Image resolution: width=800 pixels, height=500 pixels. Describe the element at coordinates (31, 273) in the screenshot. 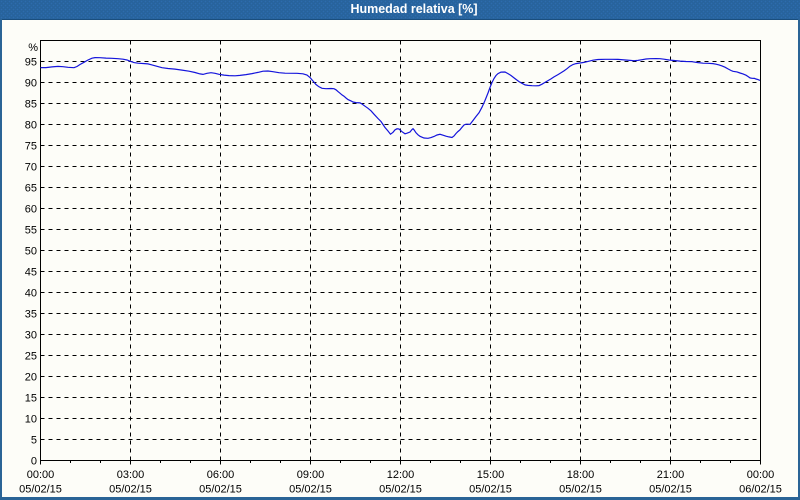

I see `svg-text: 45` at that location.